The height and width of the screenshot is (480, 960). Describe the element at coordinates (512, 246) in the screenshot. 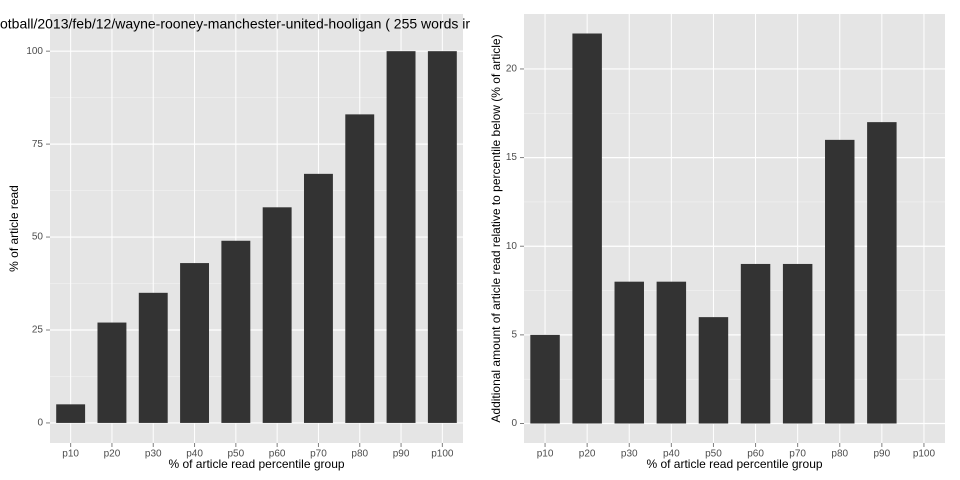

I see `y-tick-label: 10` at that location.